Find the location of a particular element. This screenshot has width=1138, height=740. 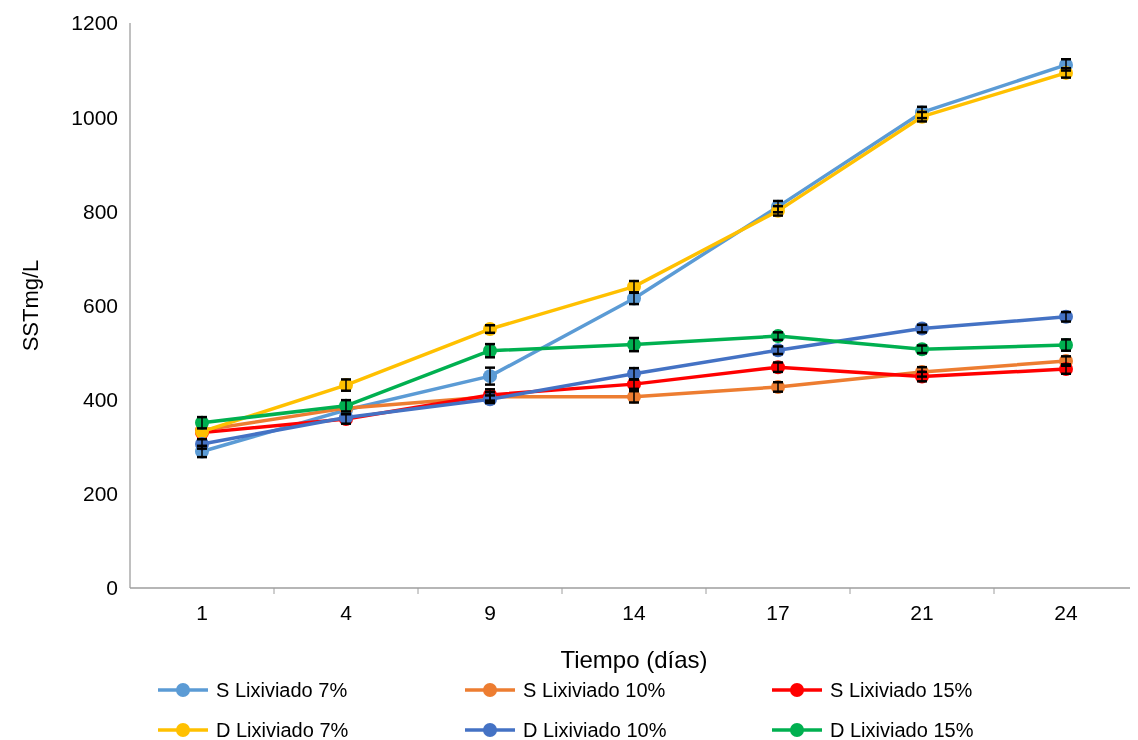

x-tick-label: 9 is located at coordinates (490, 612).